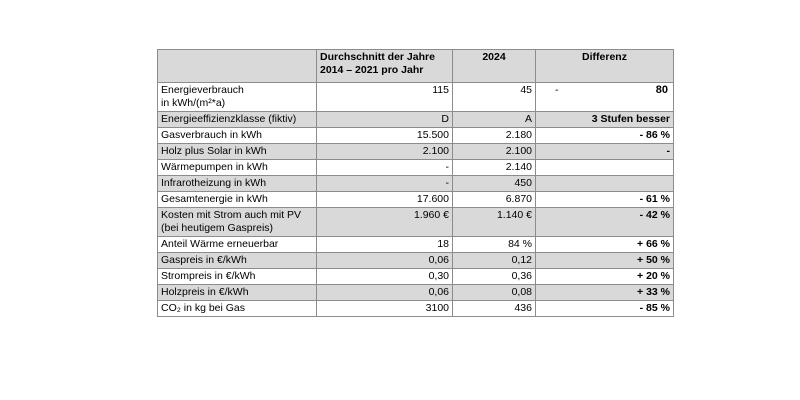 This screenshot has height=400, width=800. Describe the element at coordinates (384, 308) in the screenshot. I see `average-value: 3100` at that location.